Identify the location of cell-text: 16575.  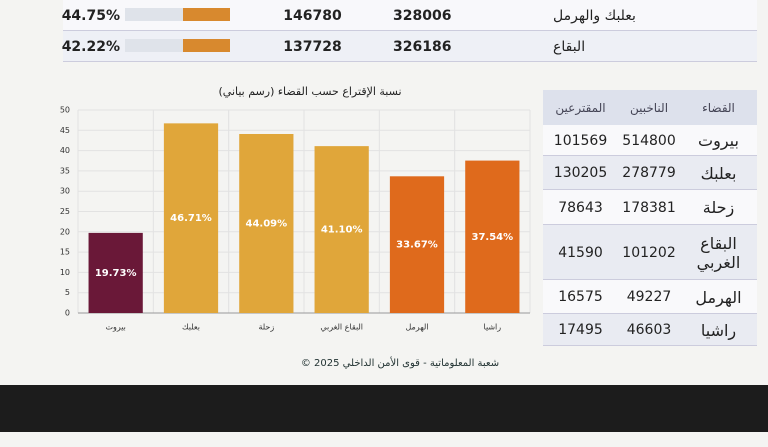
(580, 297).